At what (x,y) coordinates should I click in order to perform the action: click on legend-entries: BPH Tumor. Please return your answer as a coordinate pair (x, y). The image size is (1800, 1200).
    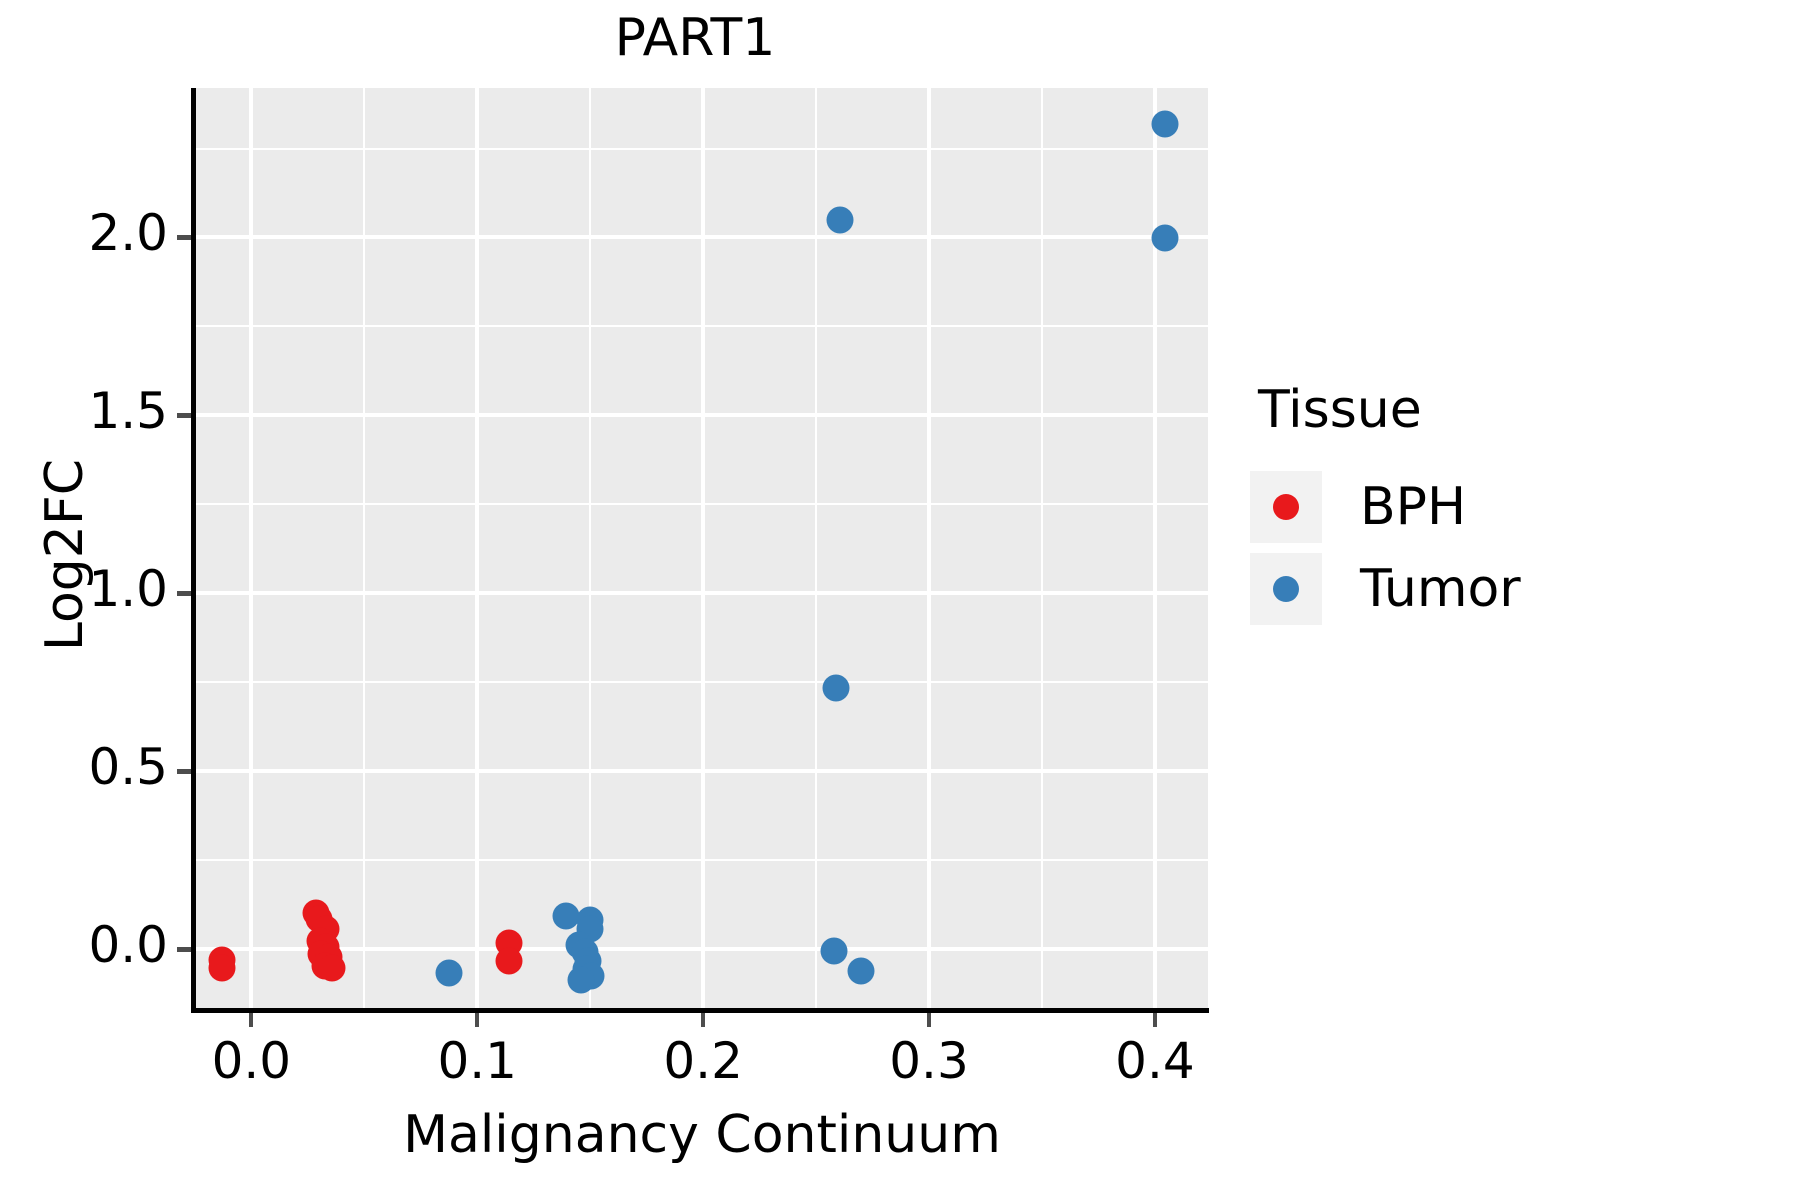
    Looking at the image, I should click on (1520, 548).